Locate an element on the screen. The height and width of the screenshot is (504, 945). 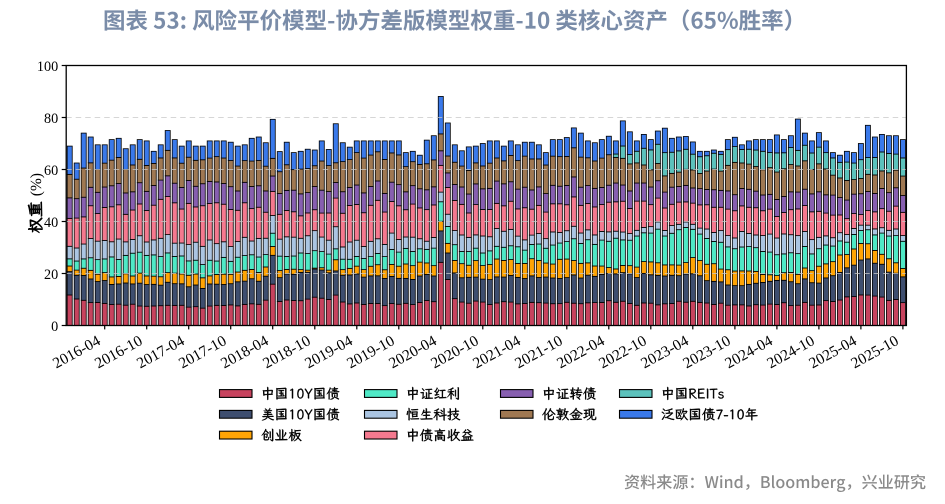
svg-text: 80 is located at coordinates (51, 119).